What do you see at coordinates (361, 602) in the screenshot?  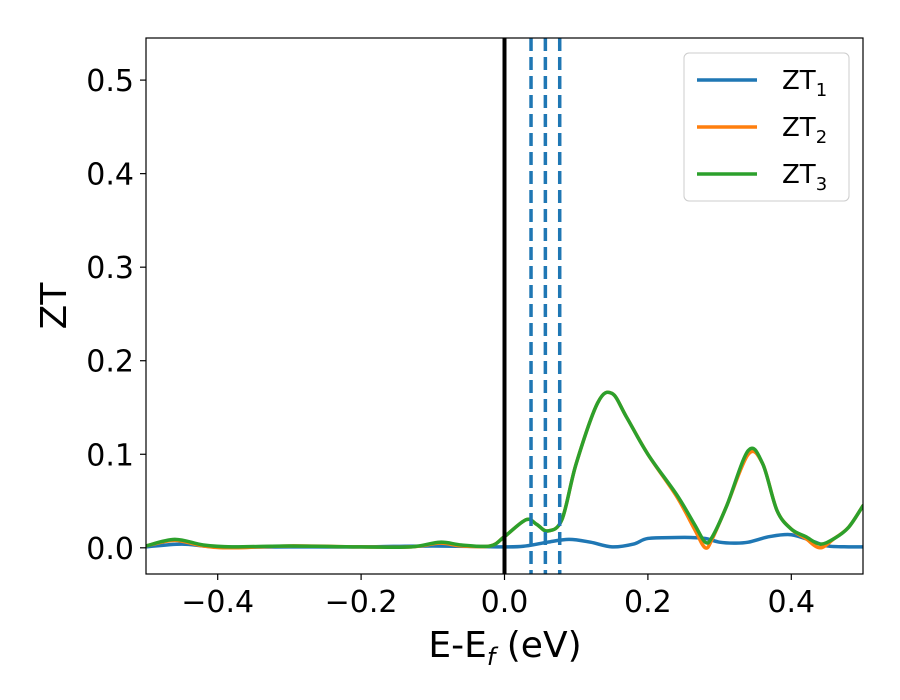 I see `x-tick-label: −0.2` at bounding box center [361, 602].